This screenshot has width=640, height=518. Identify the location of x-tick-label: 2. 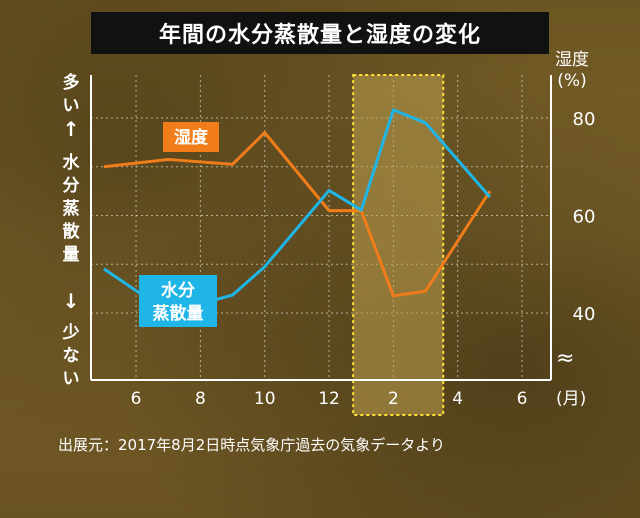
(393, 399).